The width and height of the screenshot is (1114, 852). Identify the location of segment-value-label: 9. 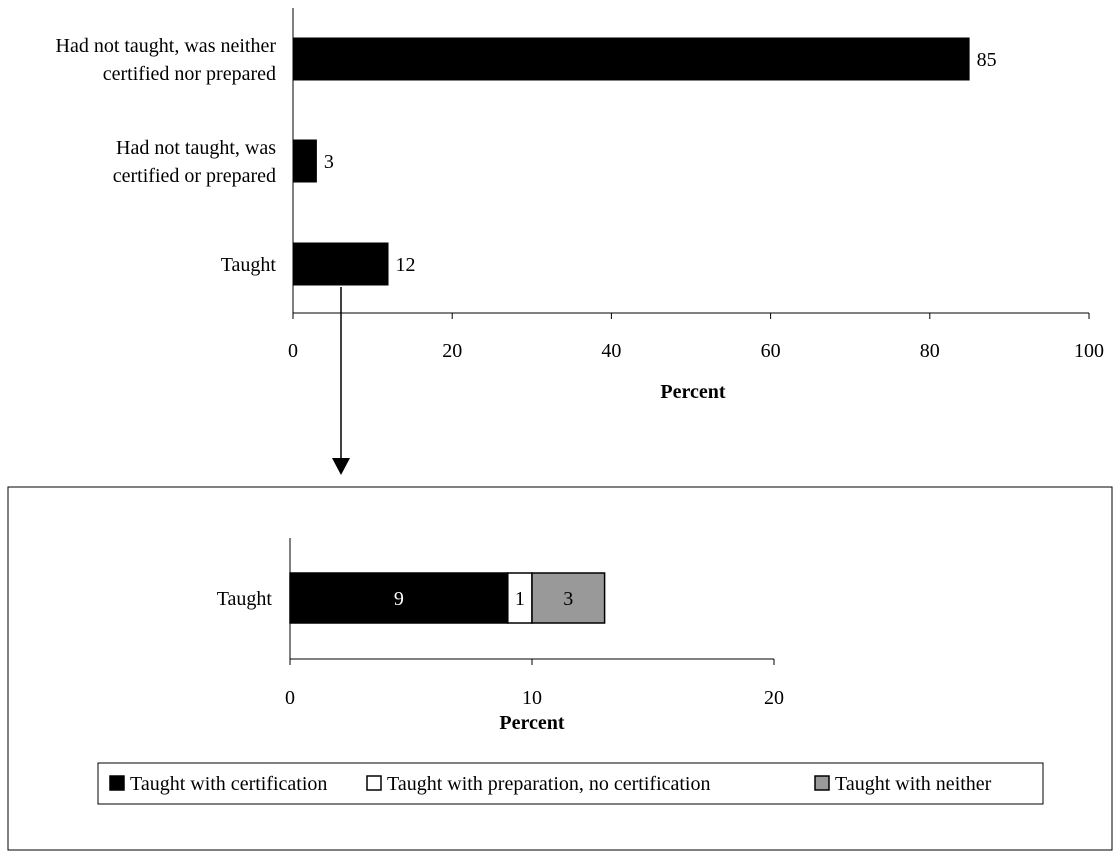
(399, 599).